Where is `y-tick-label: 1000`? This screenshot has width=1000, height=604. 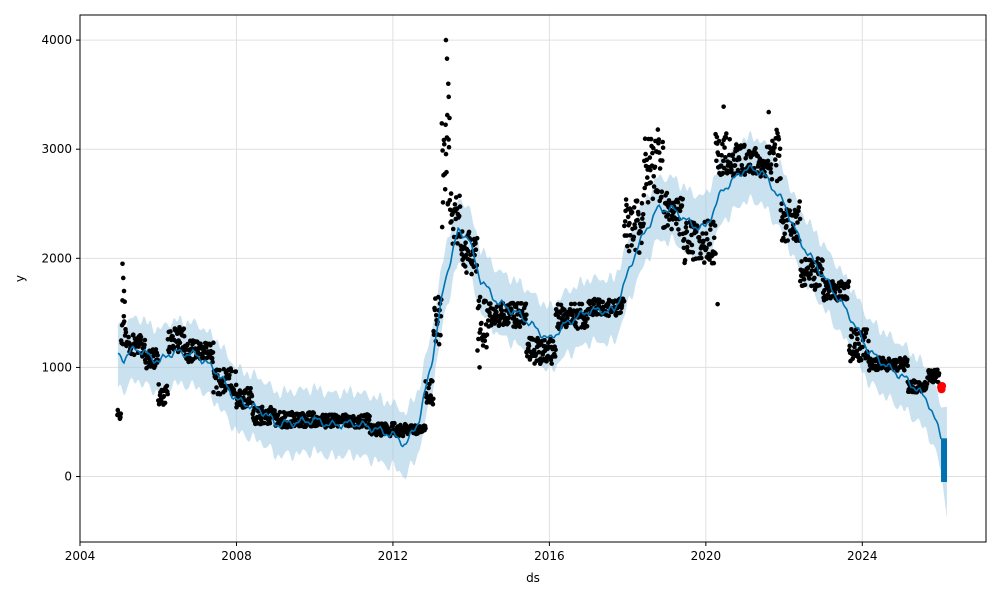 y-tick-label: 1000 is located at coordinates (56, 367).